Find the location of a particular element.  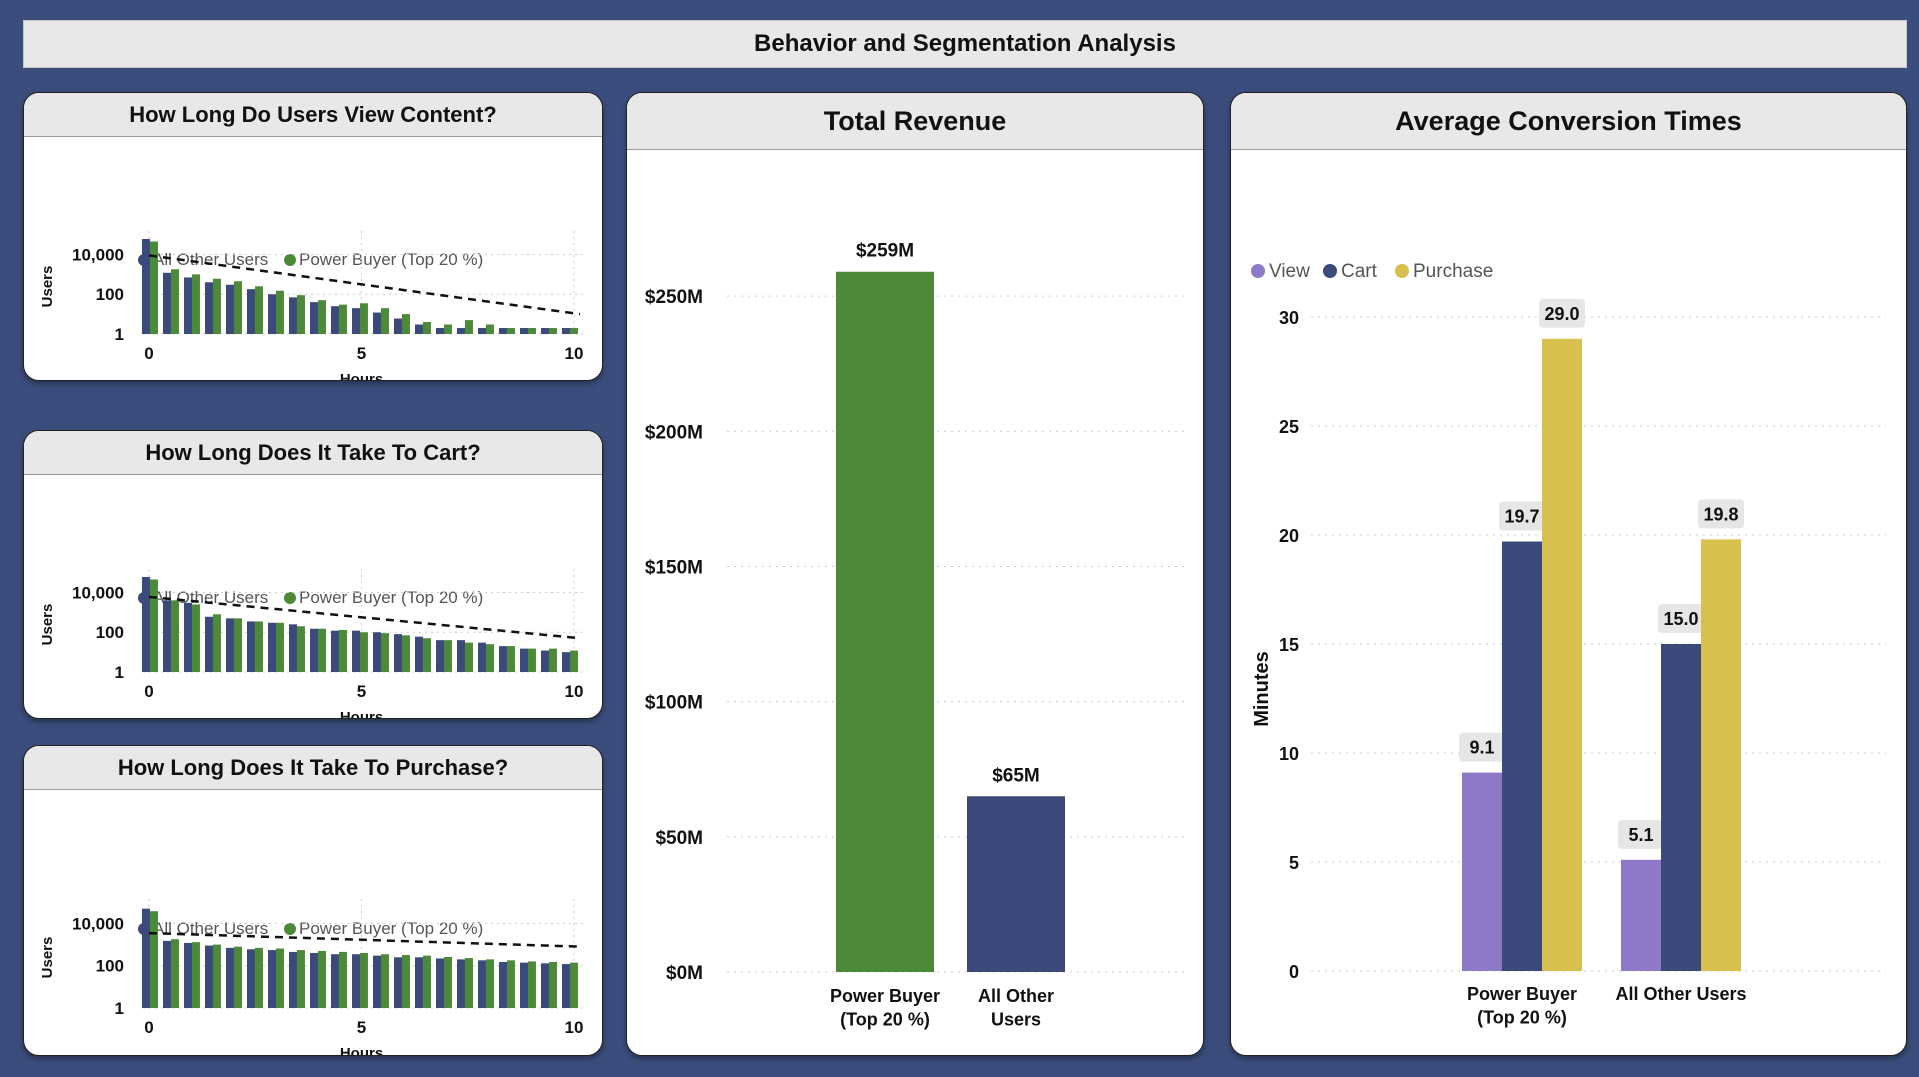

y-tick-label: 15 is located at coordinates (1289, 645).